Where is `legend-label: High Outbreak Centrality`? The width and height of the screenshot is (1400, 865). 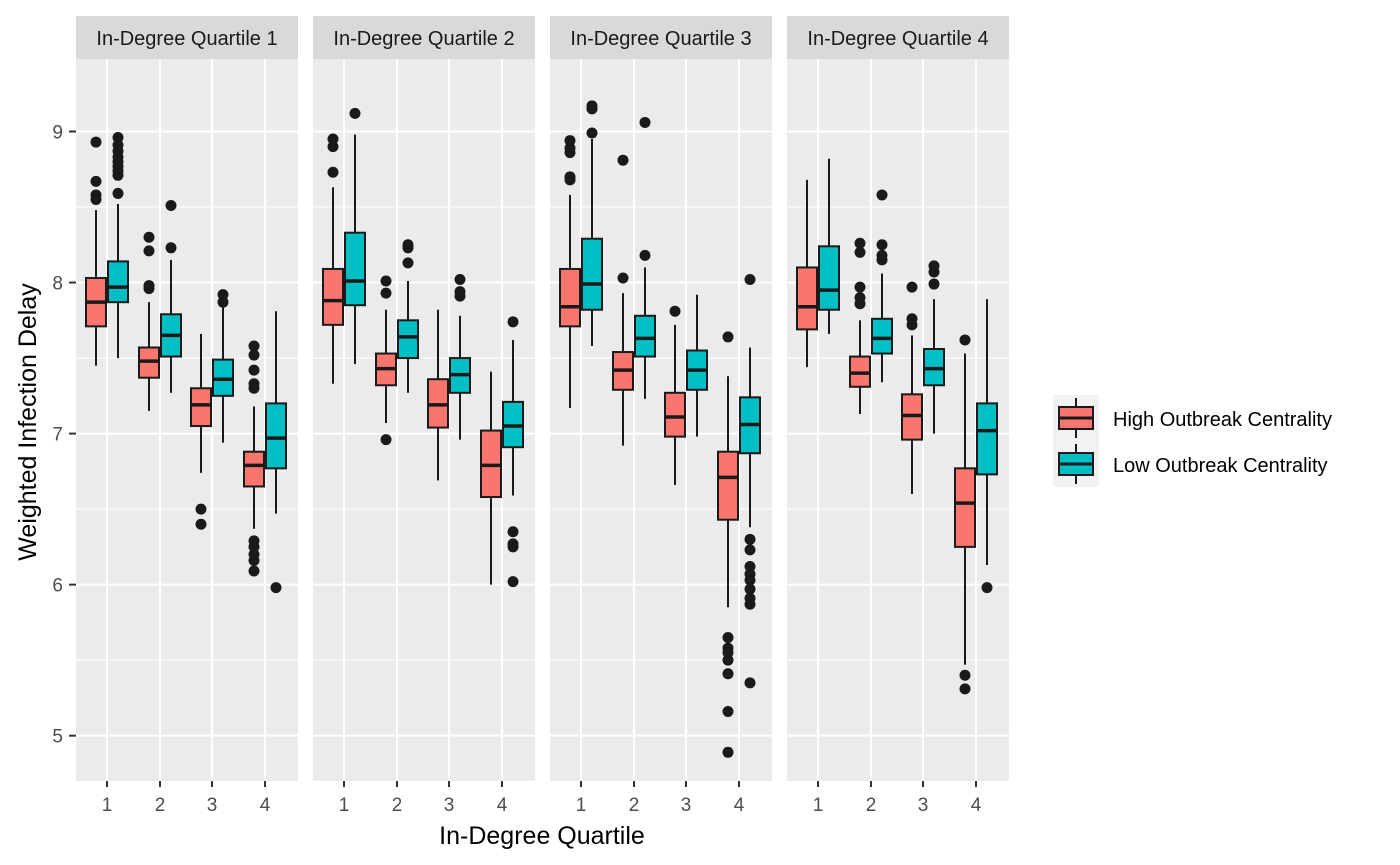 legend-label: High Outbreak Centrality is located at coordinates (1222, 420).